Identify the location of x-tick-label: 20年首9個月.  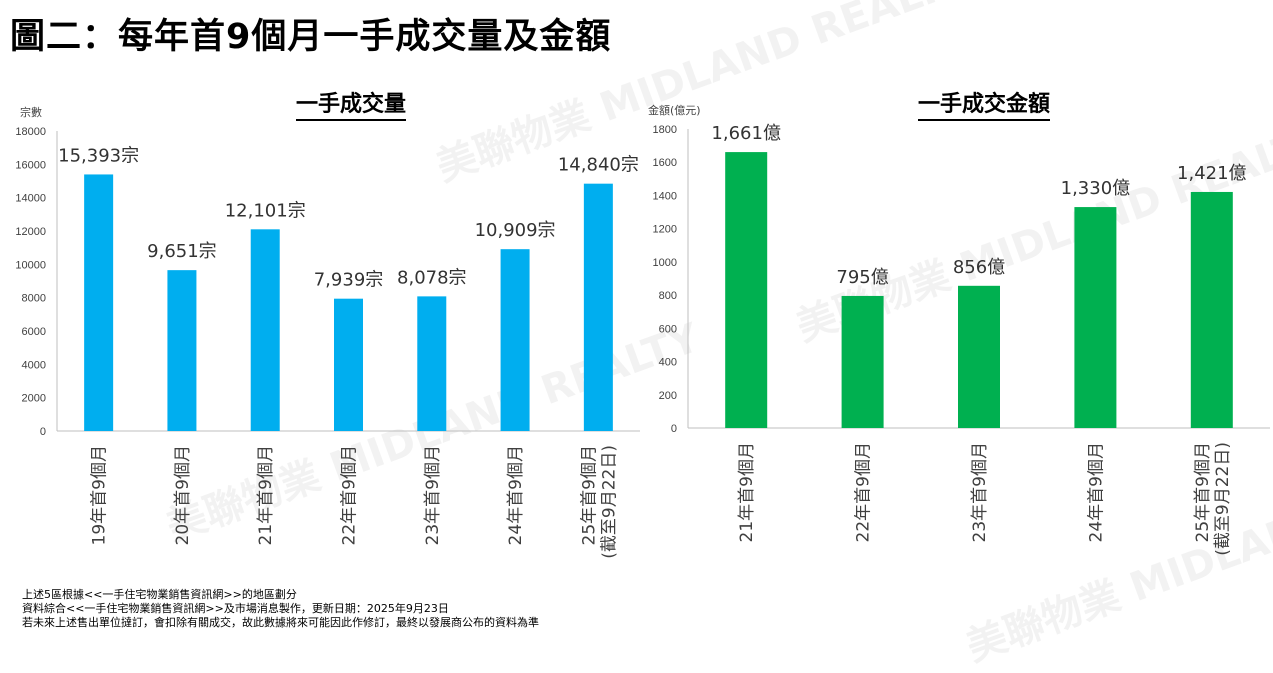
(183, 495).